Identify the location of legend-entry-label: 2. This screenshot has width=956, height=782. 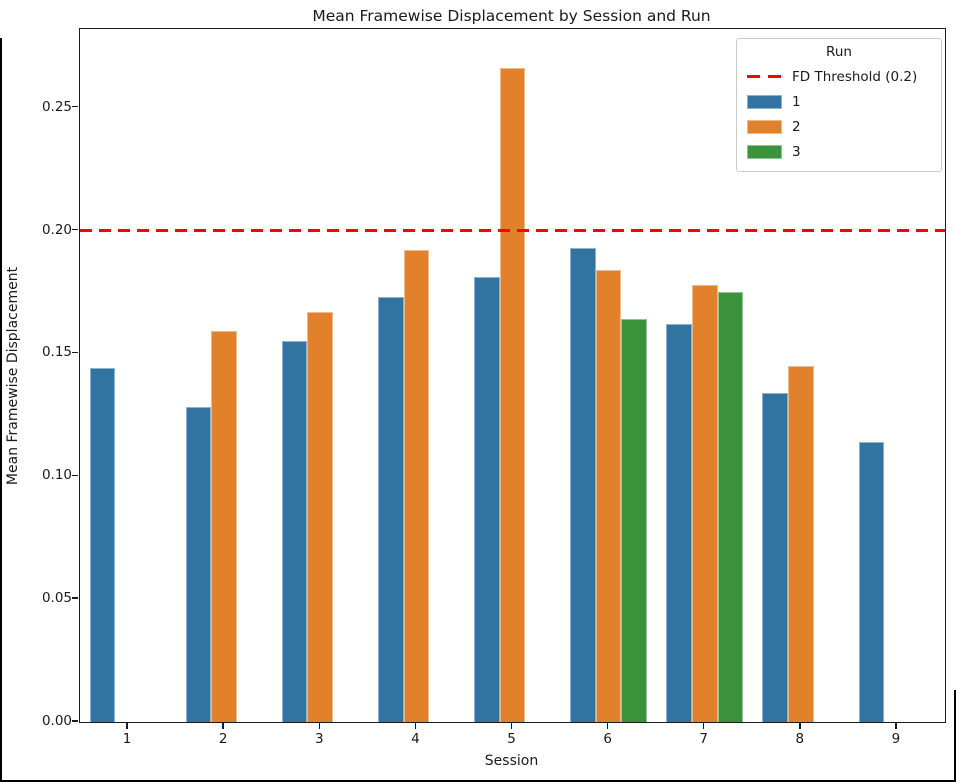
(796, 126).